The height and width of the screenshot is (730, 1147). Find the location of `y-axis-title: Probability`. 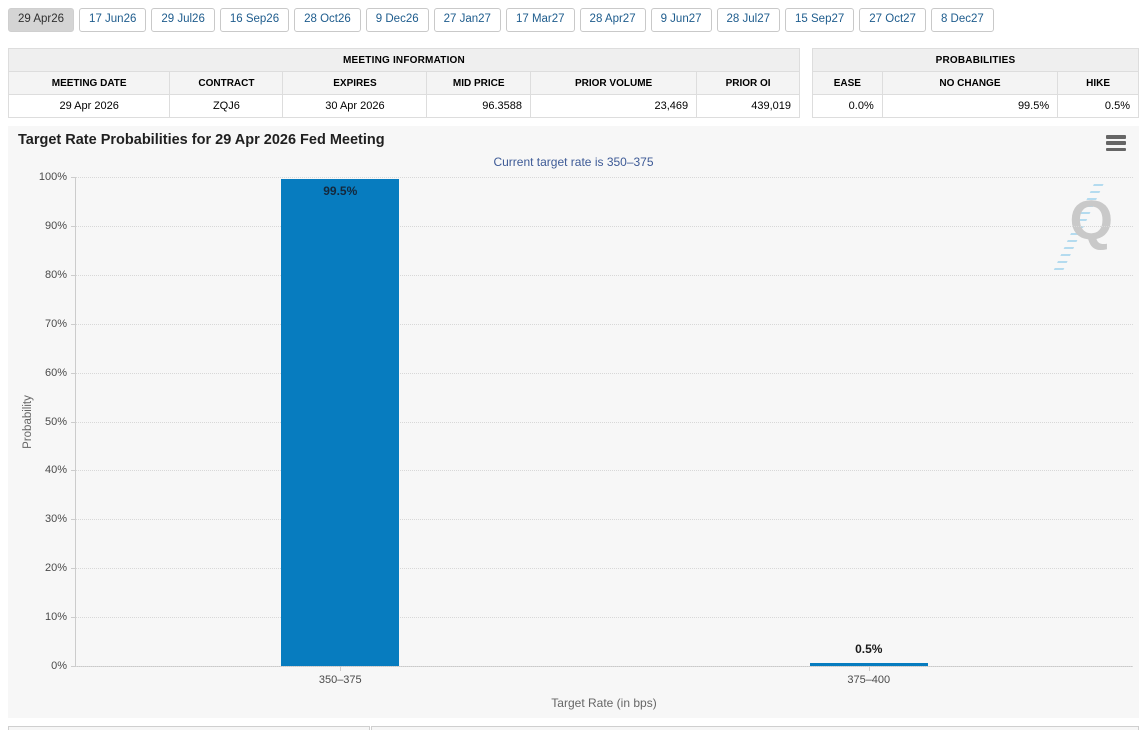

y-axis-title: Probability is located at coordinates (28, 422).